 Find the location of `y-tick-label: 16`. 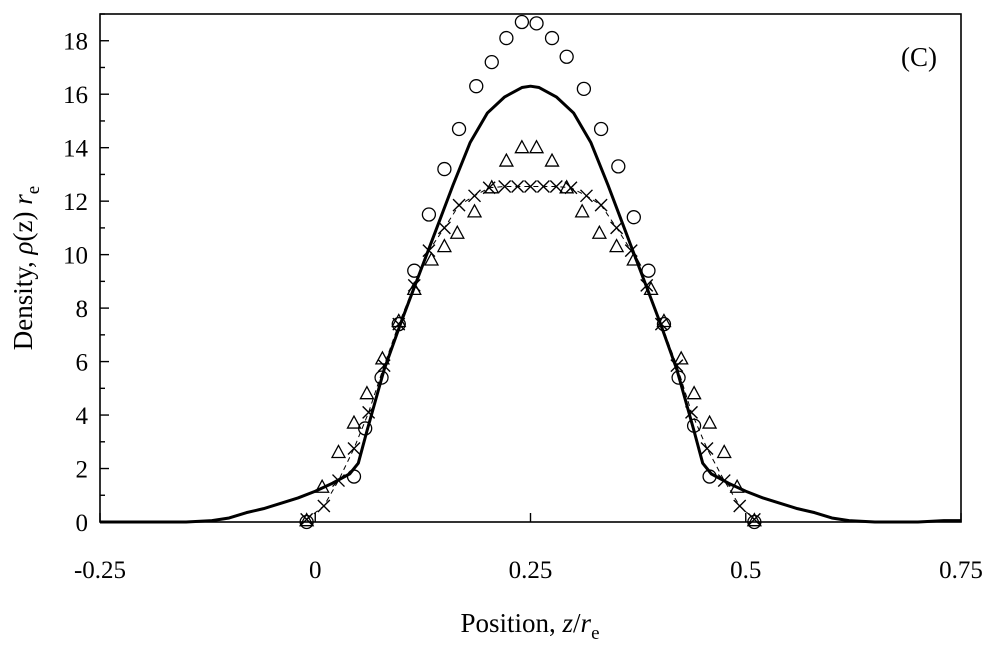

y-tick-label: 16 is located at coordinates (75, 95).